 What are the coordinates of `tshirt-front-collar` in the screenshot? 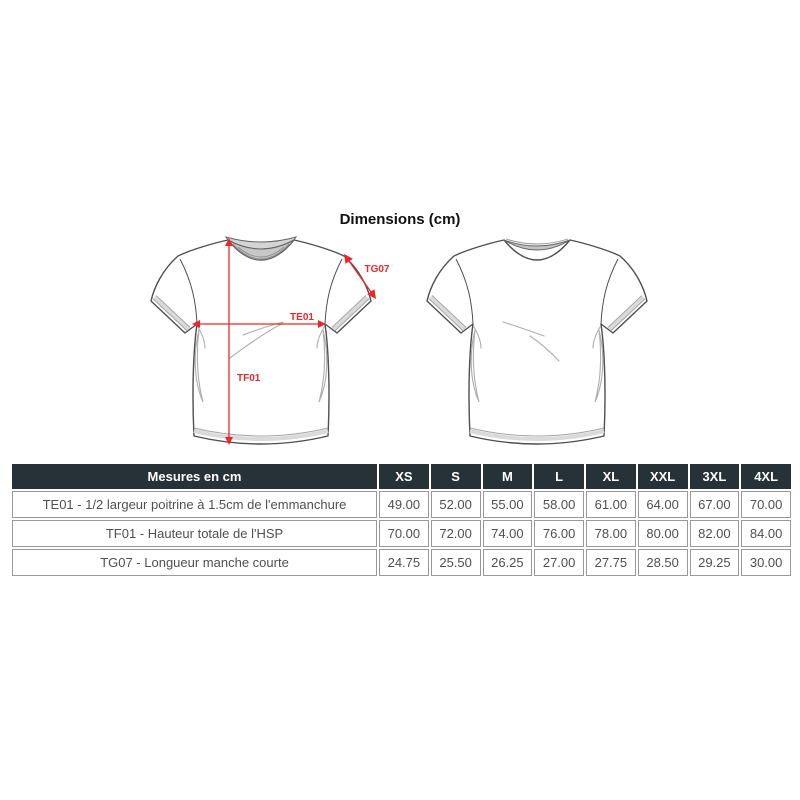 It's located at (261, 248).